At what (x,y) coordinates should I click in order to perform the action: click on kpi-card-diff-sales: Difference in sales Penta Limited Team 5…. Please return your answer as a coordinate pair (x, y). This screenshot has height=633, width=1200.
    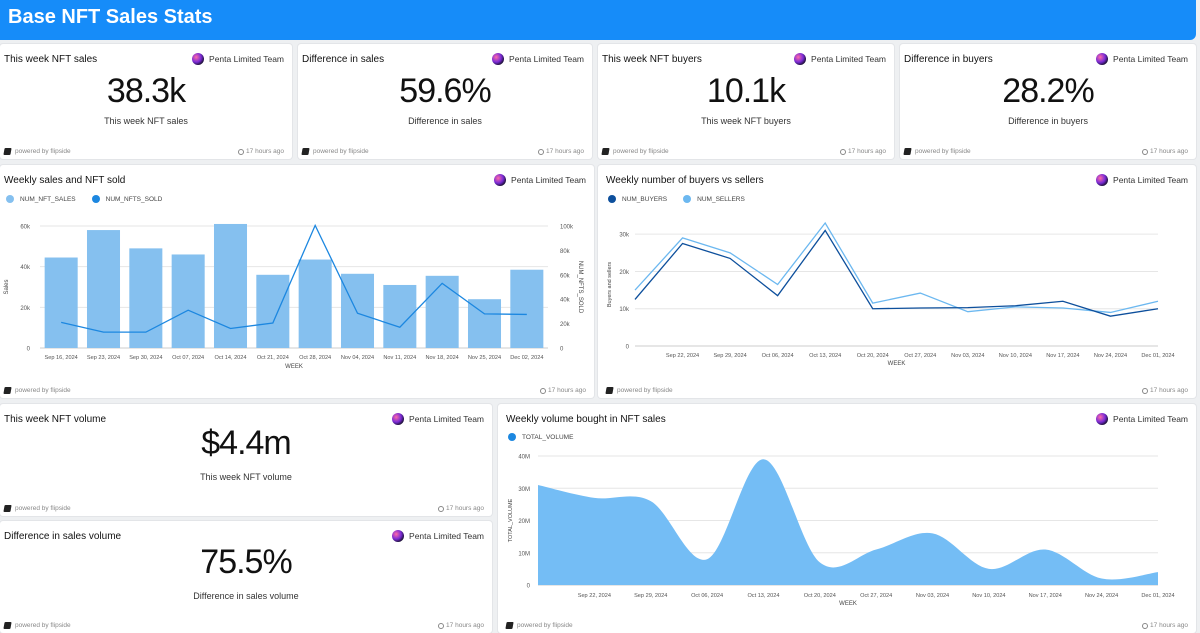
    Looking at the image, I should click on (445, 101).